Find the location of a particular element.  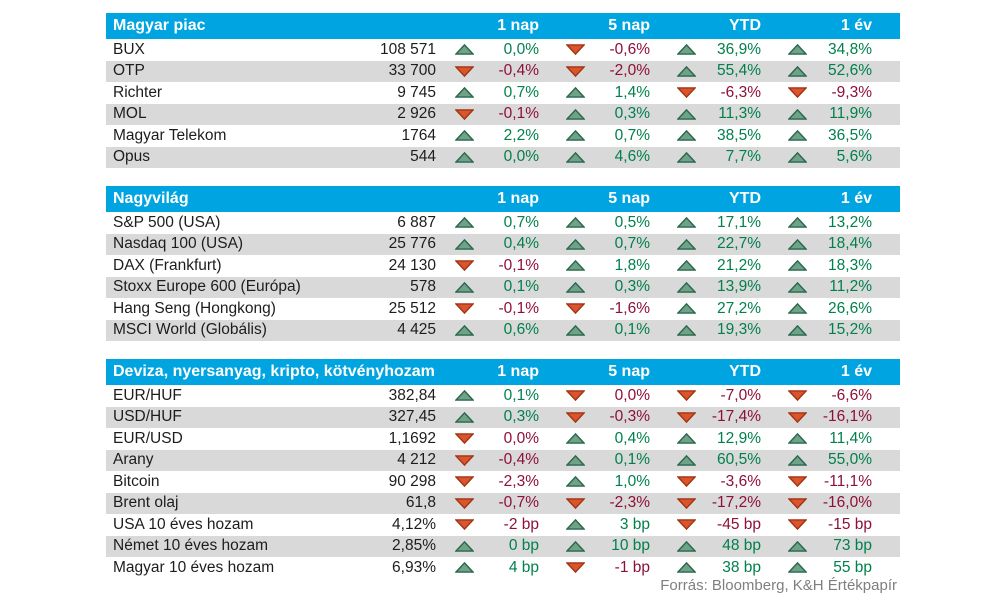

change-value: 17,1% is located at coordinates (739, 222).